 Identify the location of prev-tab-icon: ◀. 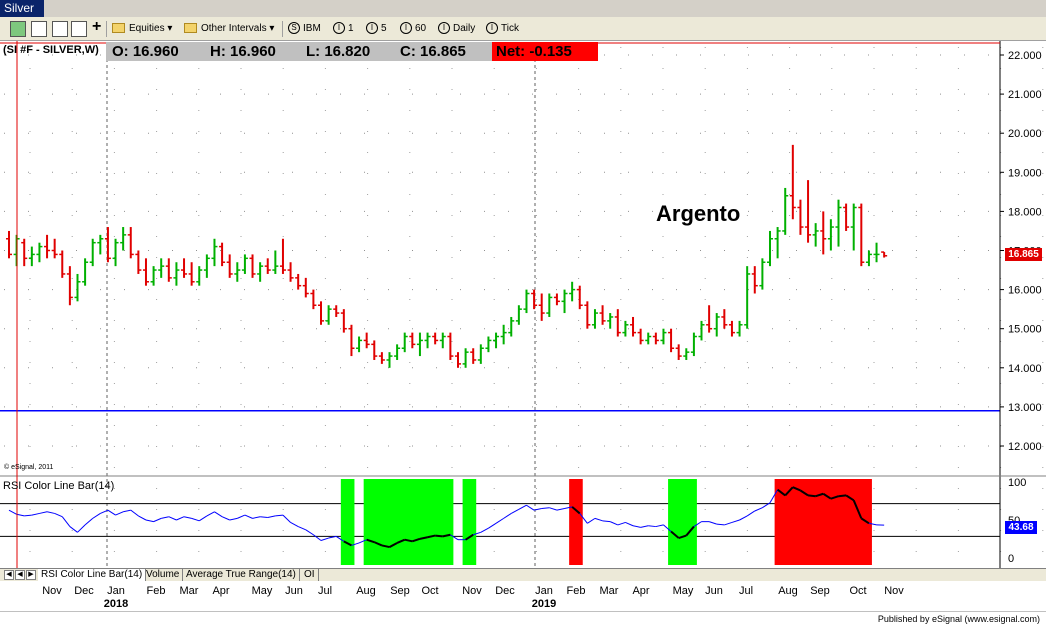
(20, 575).